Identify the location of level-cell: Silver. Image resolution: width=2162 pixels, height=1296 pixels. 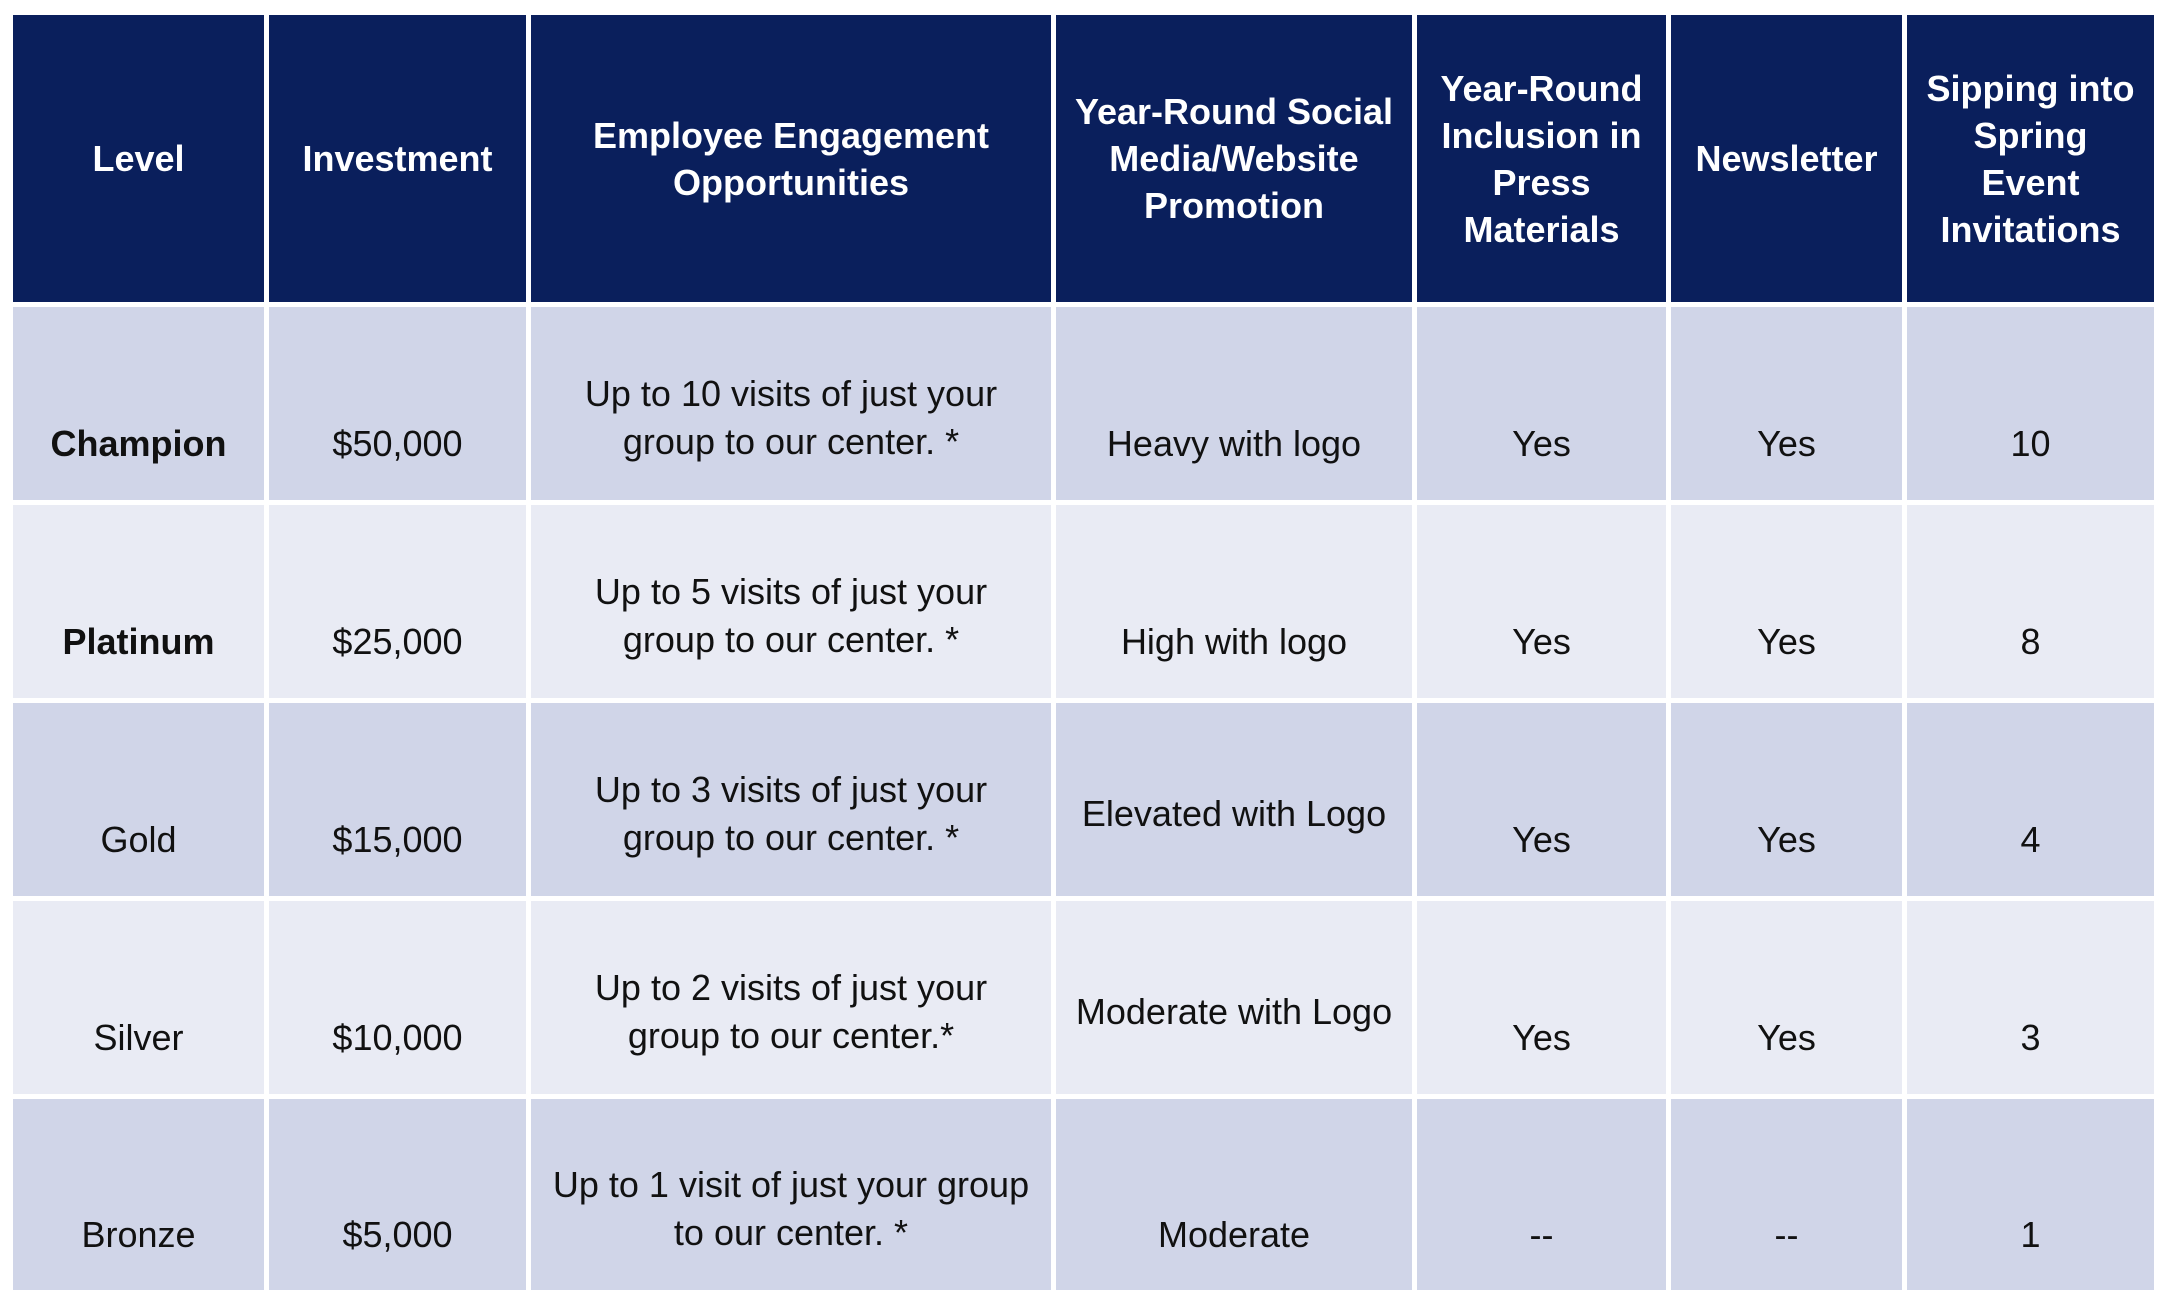
(138, 997).